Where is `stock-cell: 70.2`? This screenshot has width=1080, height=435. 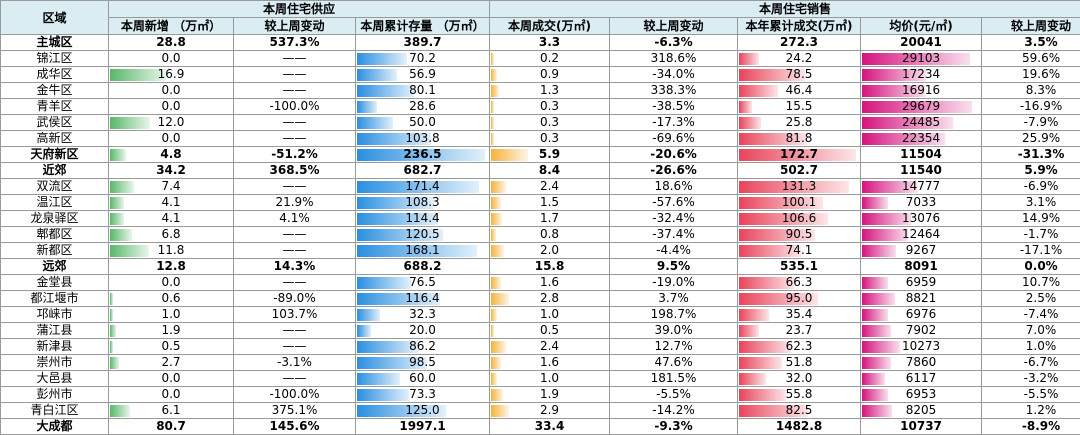 stock-cell: 70.2 is located at coordinates (423, 59).